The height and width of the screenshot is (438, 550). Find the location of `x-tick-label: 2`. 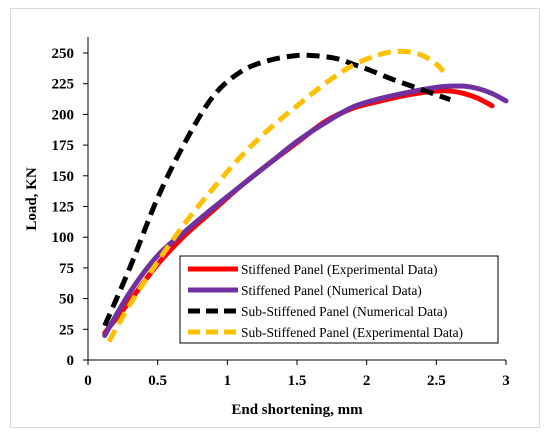

x-tick-label: 2 is located at coordinates (367, 381).